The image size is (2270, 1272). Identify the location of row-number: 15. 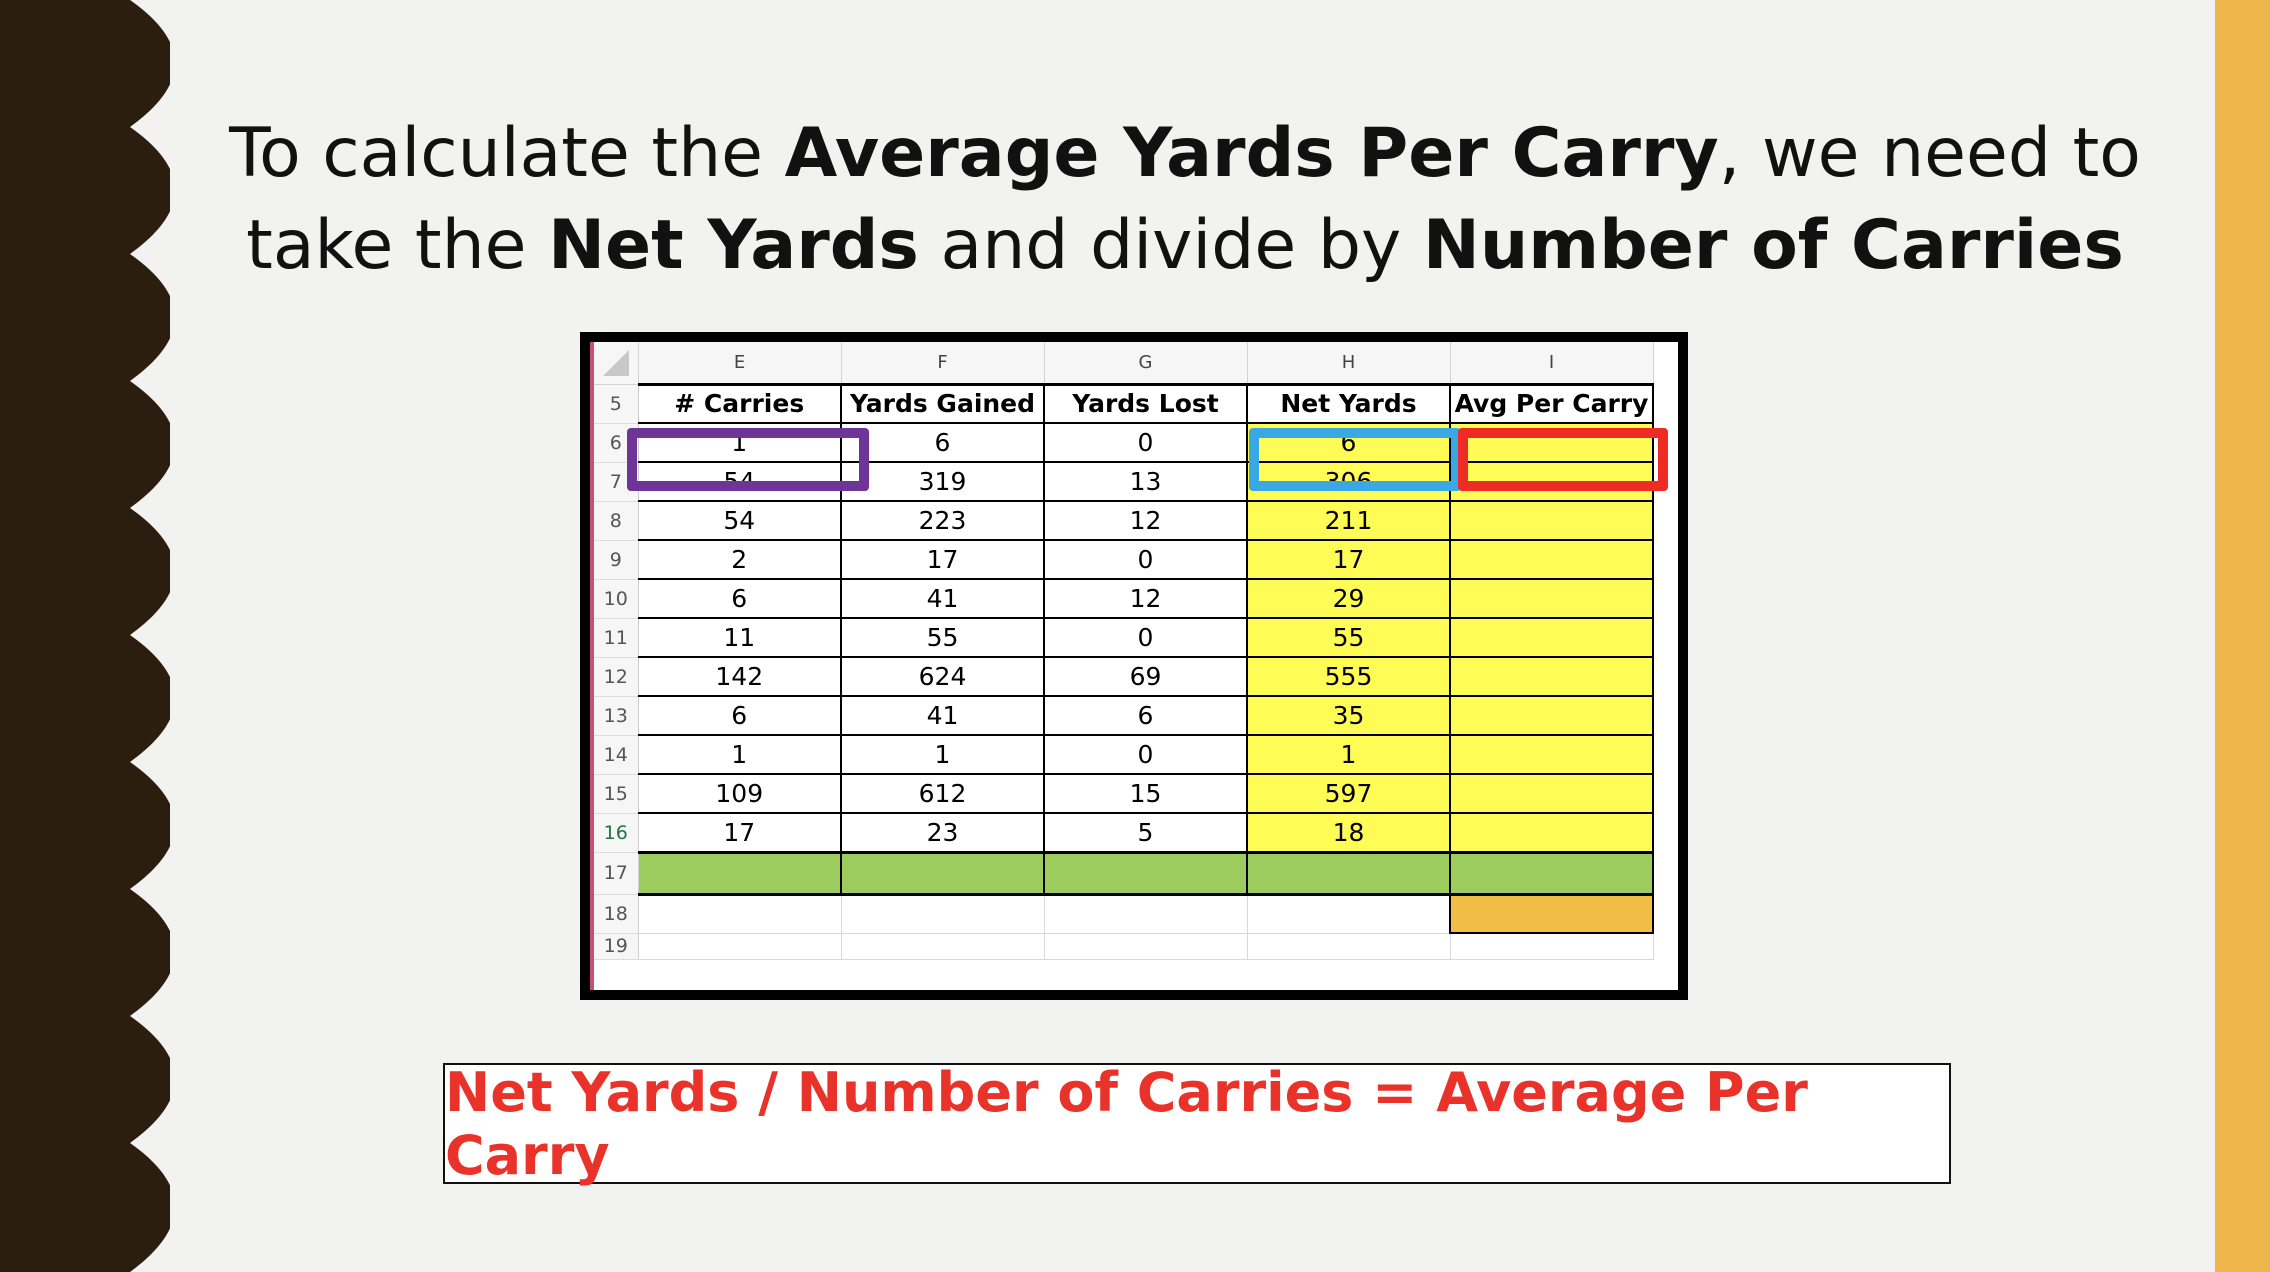
(616, 794).